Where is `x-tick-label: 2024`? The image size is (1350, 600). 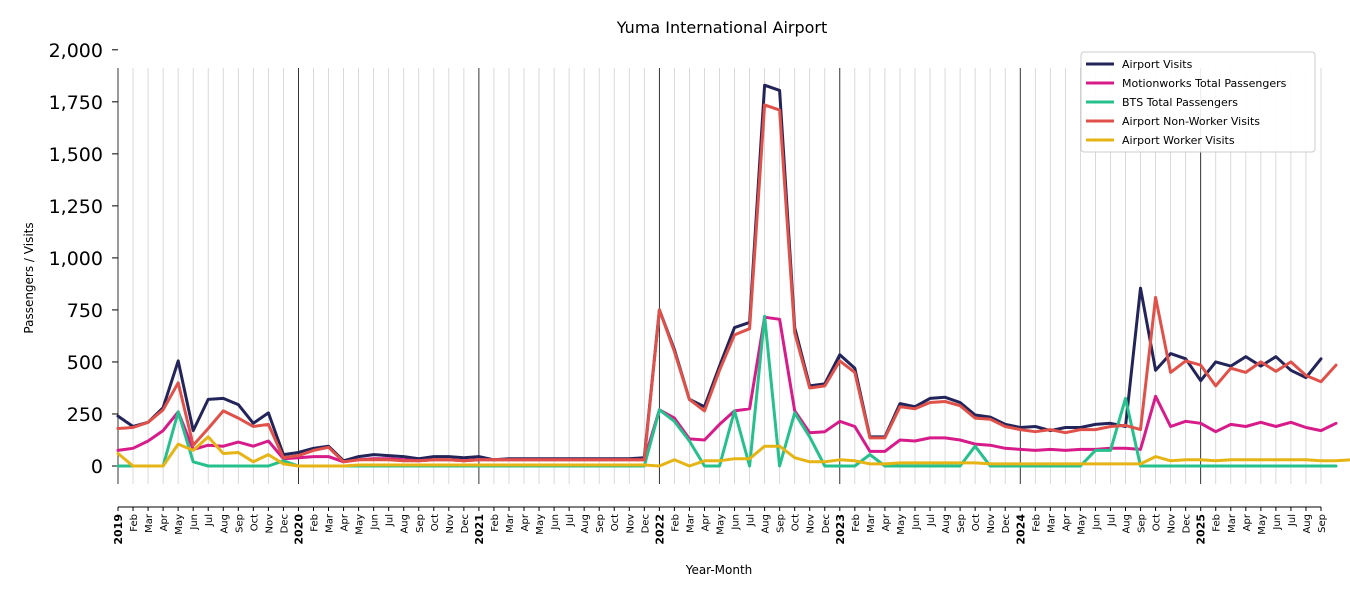 x-tick-label: 2024 is located at coordinates (1020, 529).